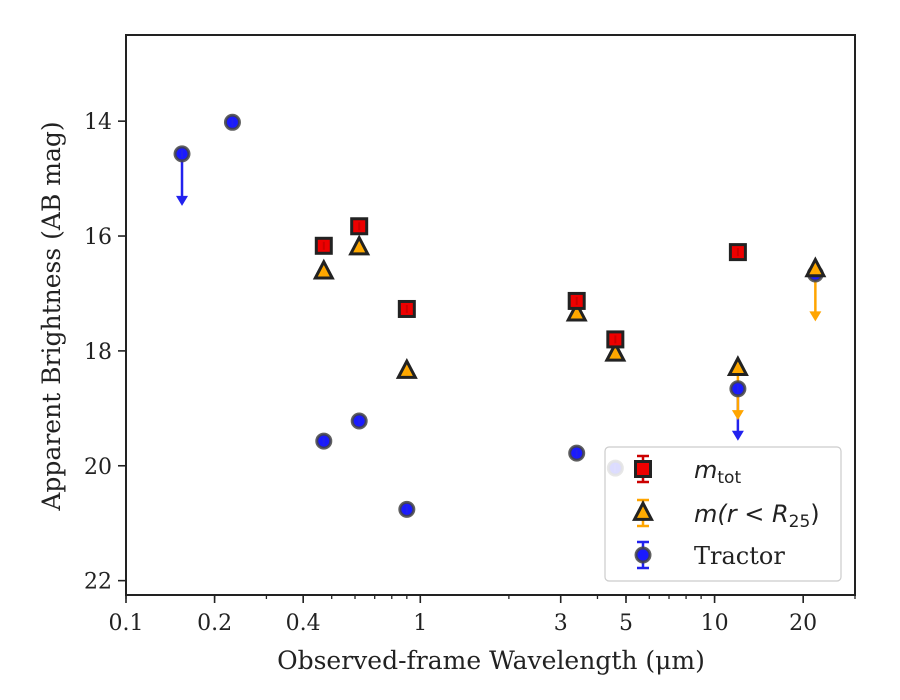  I want to click on legend-label-mtot: mtot, so click(717, 472).